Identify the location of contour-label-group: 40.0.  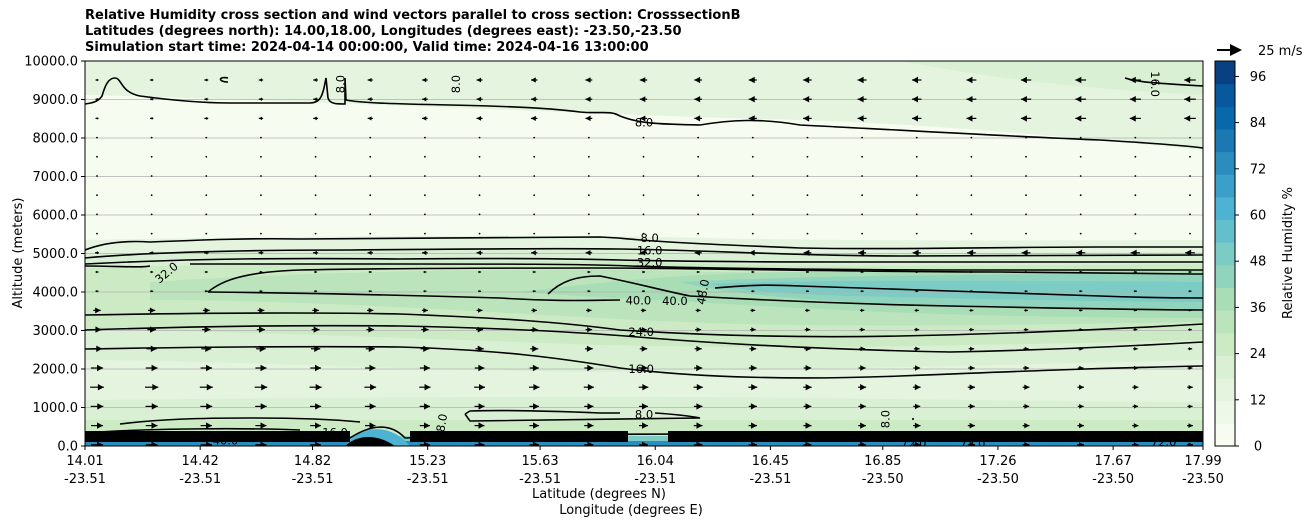
(639, 300).